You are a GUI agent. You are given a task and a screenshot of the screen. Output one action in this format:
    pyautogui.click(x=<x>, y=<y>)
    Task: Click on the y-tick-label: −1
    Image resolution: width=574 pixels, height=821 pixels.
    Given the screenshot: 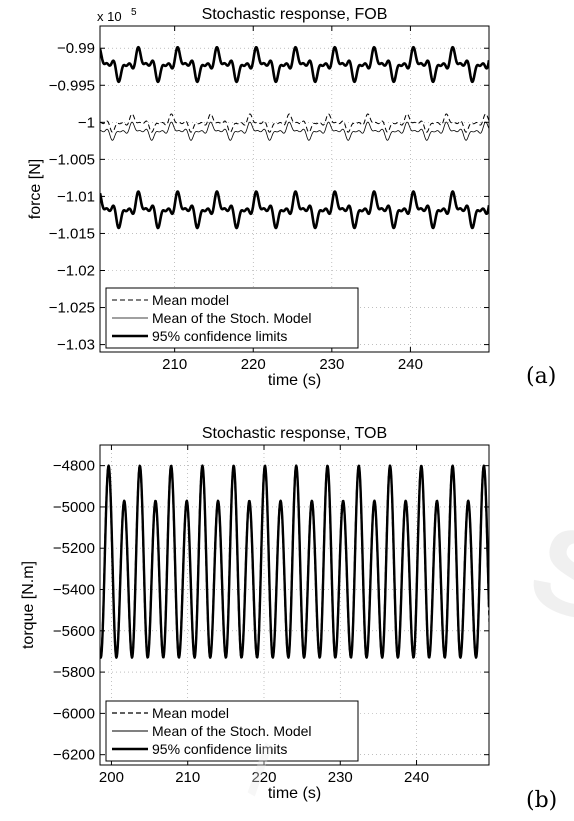 What is the action you would take?
    pyautogui.click(x=86, y=122)
    